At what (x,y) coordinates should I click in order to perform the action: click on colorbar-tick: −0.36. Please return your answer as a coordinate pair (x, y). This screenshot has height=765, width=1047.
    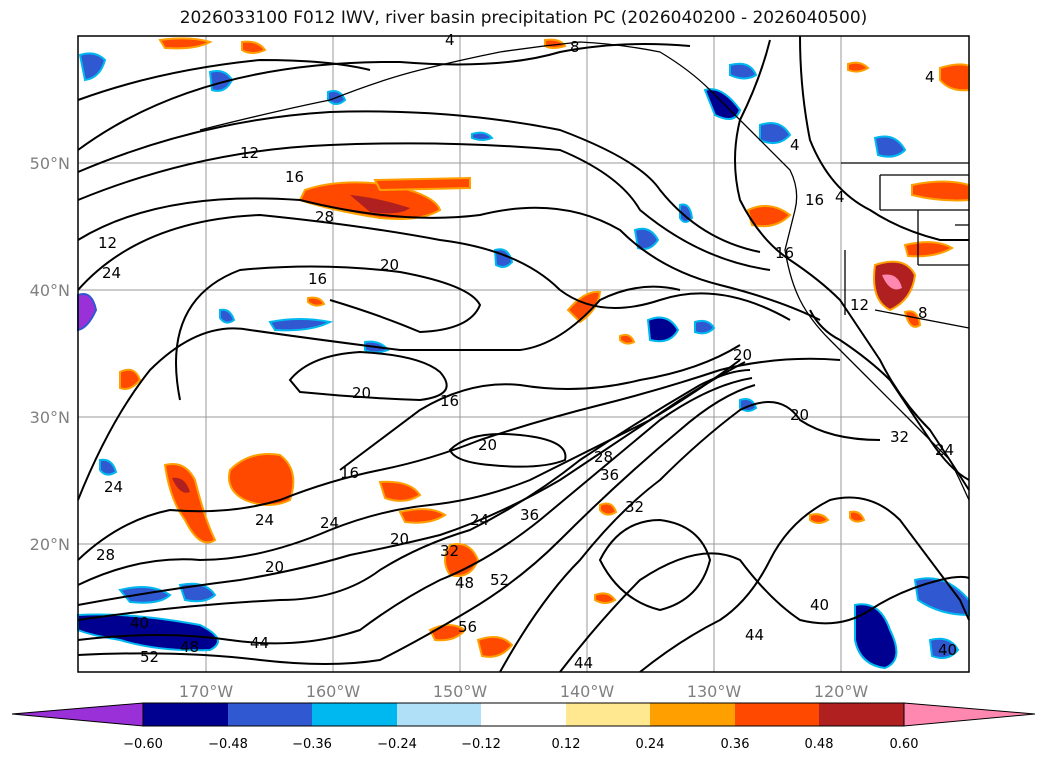
    Looking at the image, I should click on (312, 744).